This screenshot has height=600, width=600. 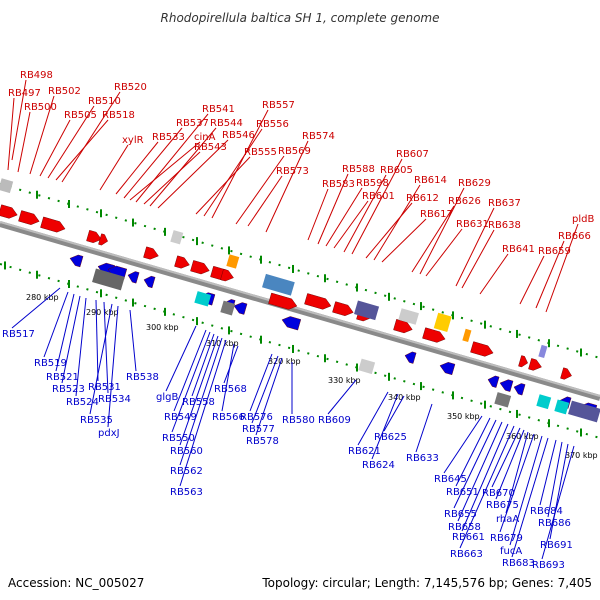 I want to click on scale-label: 370 kbp, so click(x=581, y=455).